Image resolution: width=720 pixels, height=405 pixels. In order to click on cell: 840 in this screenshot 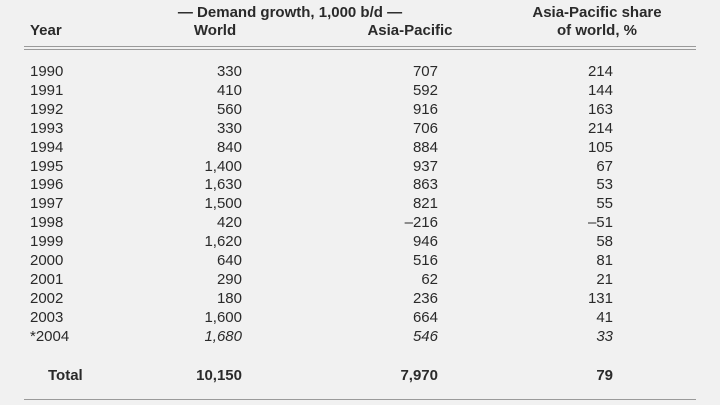, I will do `click(229, 147)`.